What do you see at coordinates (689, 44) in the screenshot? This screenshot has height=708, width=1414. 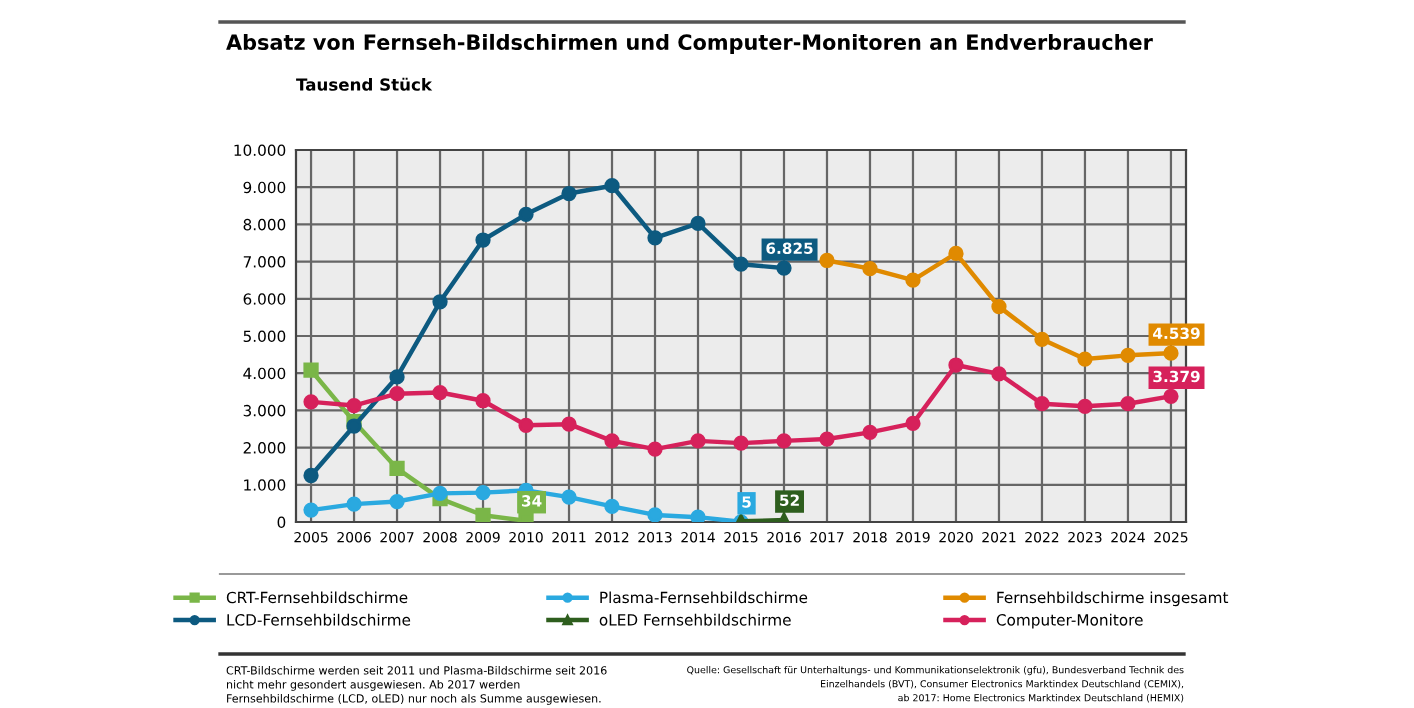 I see `chart-title: Absatz von Fernseh-Bildschirmen und Computer-Monitoren an Endverbraucher` at bounding box center [689, 44].